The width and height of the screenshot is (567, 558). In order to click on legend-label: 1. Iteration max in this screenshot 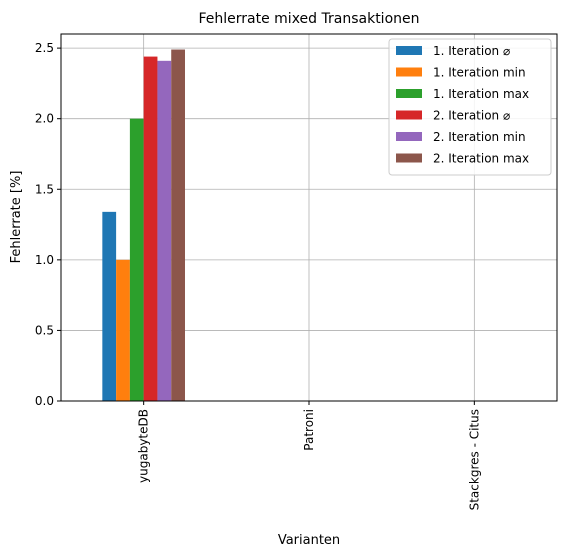, I will do `click(481, 94)`.